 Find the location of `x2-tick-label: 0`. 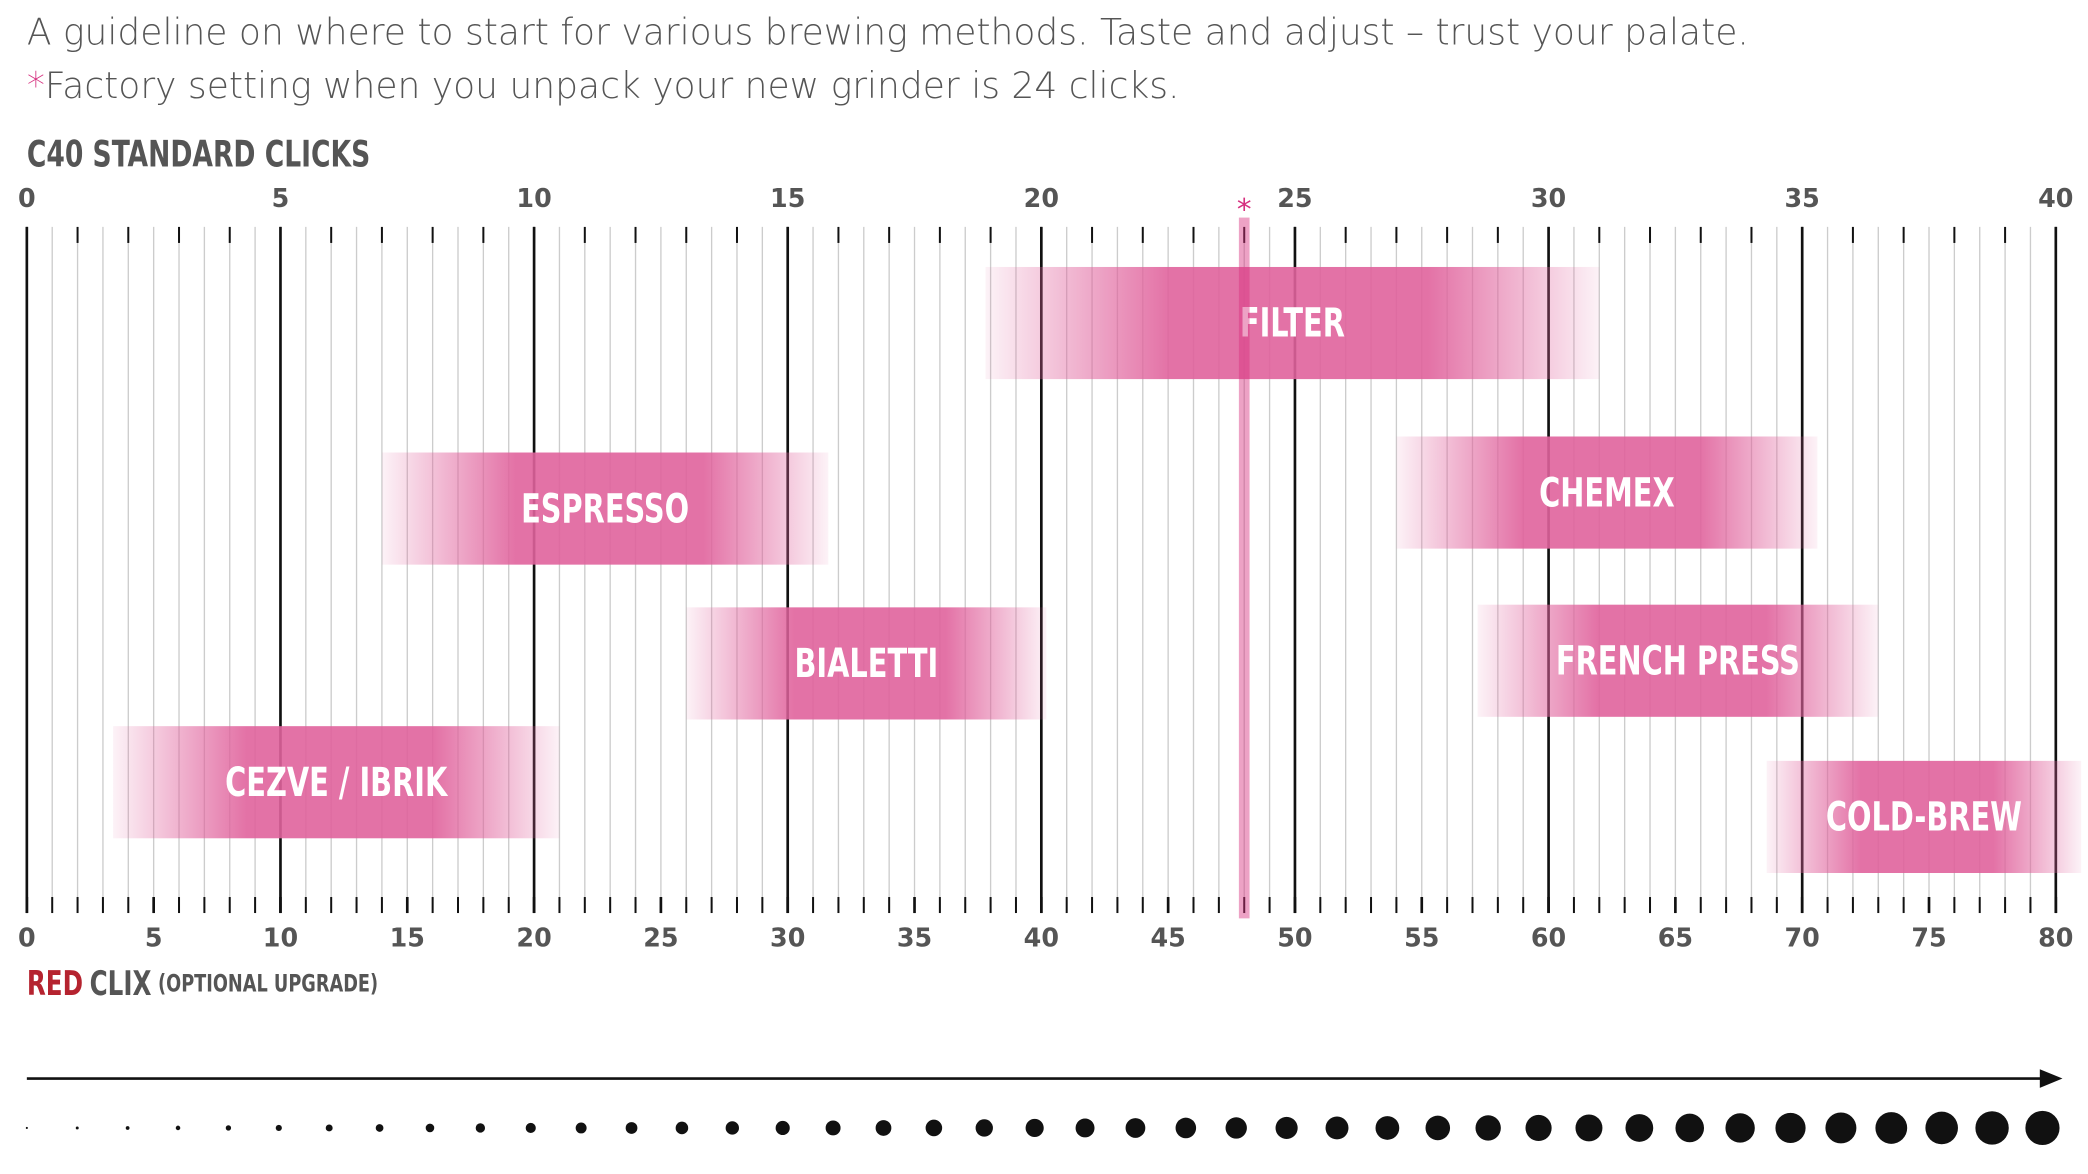

x2-tick-label: 0 is located at coordinates (27, 938).